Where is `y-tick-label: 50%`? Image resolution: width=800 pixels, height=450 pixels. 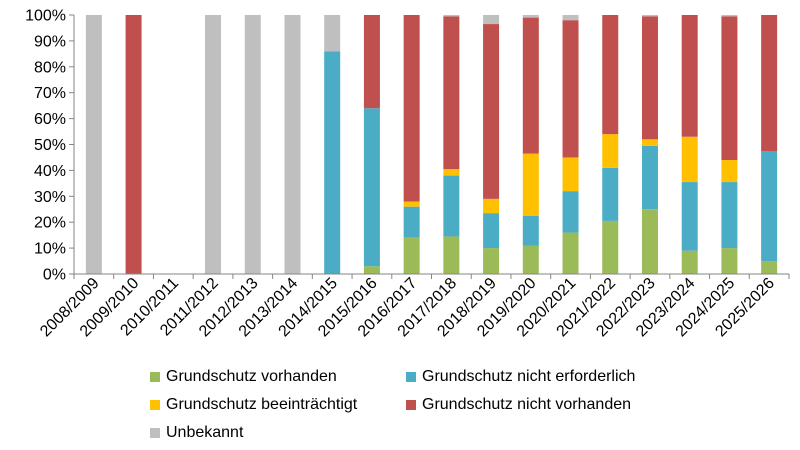 y-tick-label: 50% is located at coordinates (50, 145).